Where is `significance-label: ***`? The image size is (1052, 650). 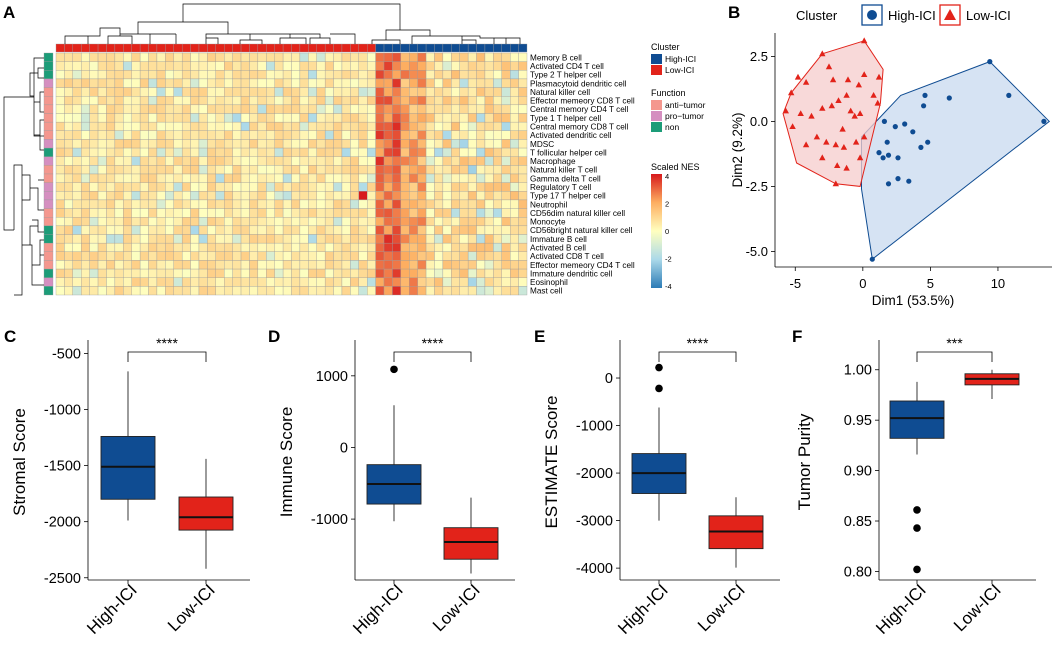
significance-label: *** is located at coordinates (954, 343).